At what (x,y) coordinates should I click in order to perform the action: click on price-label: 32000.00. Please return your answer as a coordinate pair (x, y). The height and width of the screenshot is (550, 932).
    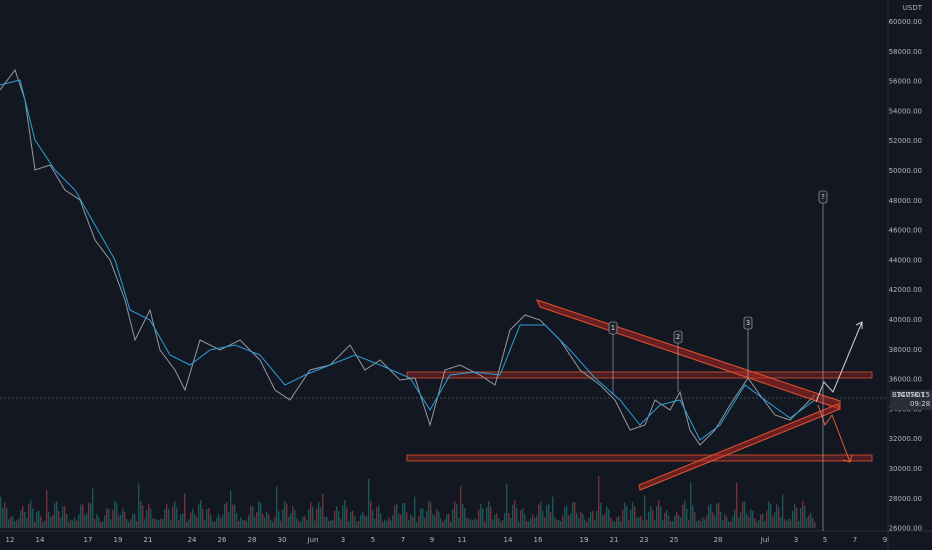
    Looking at the image, I should click on (905, 439).